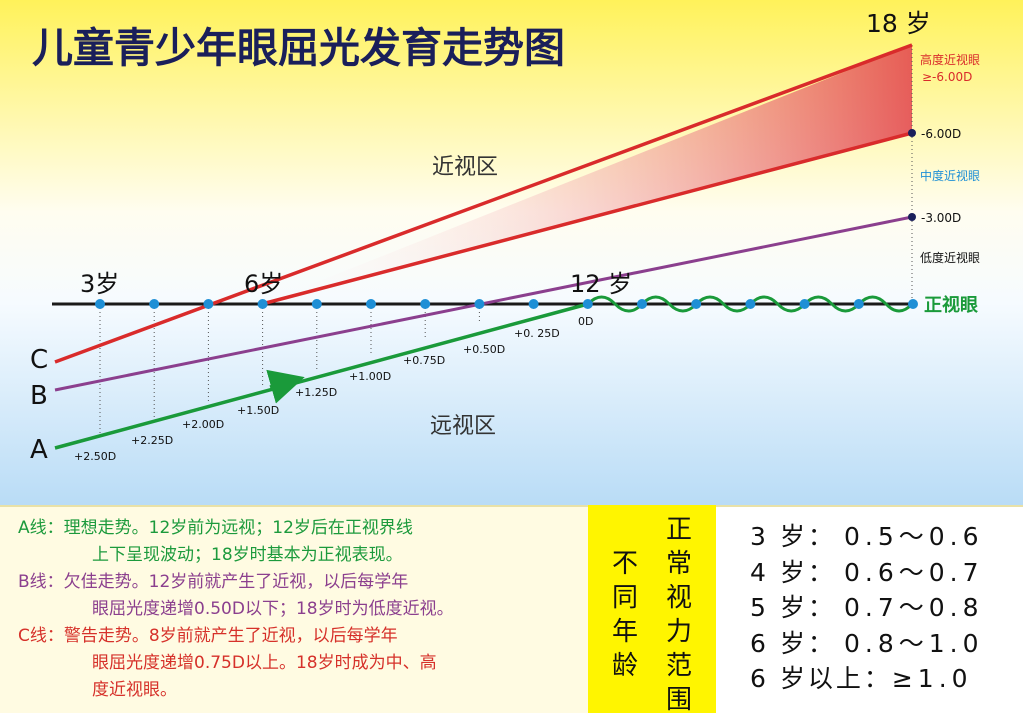 The width and height of the screenshot is (1023, 717). What do you see at coordinates (914, 536) in the screenshot?
I see `vision-range: 0.5～0.6` at bounding box center [914, 536].